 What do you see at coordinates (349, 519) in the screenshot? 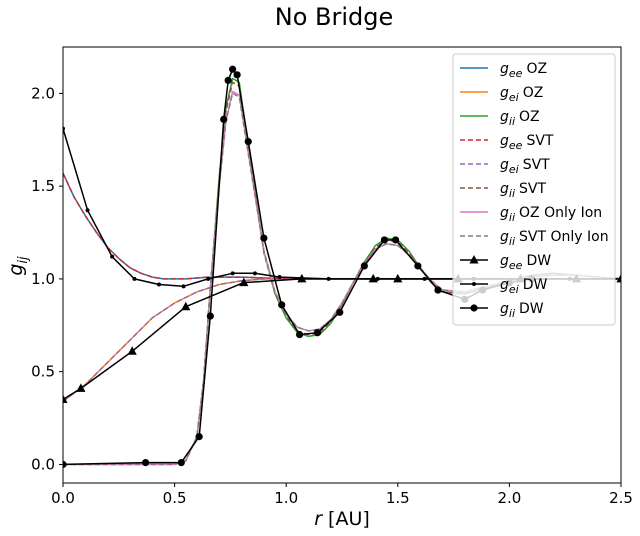
I see `x-axis-label-unit: [AU]` at bounding box center [349, 519].